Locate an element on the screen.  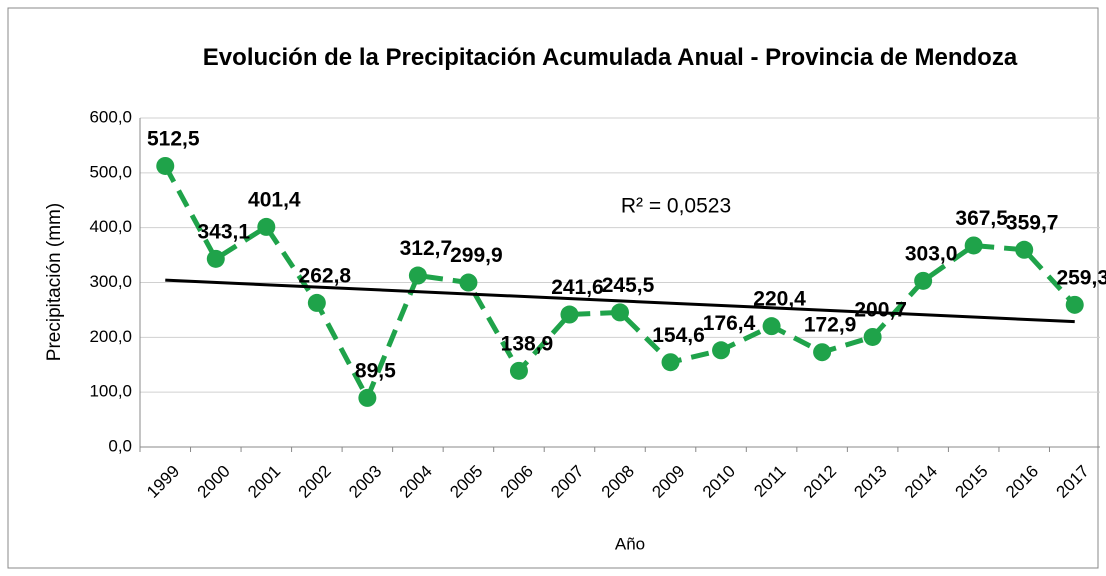
data-label: 359,7 is located at coordinates (1032, 222).